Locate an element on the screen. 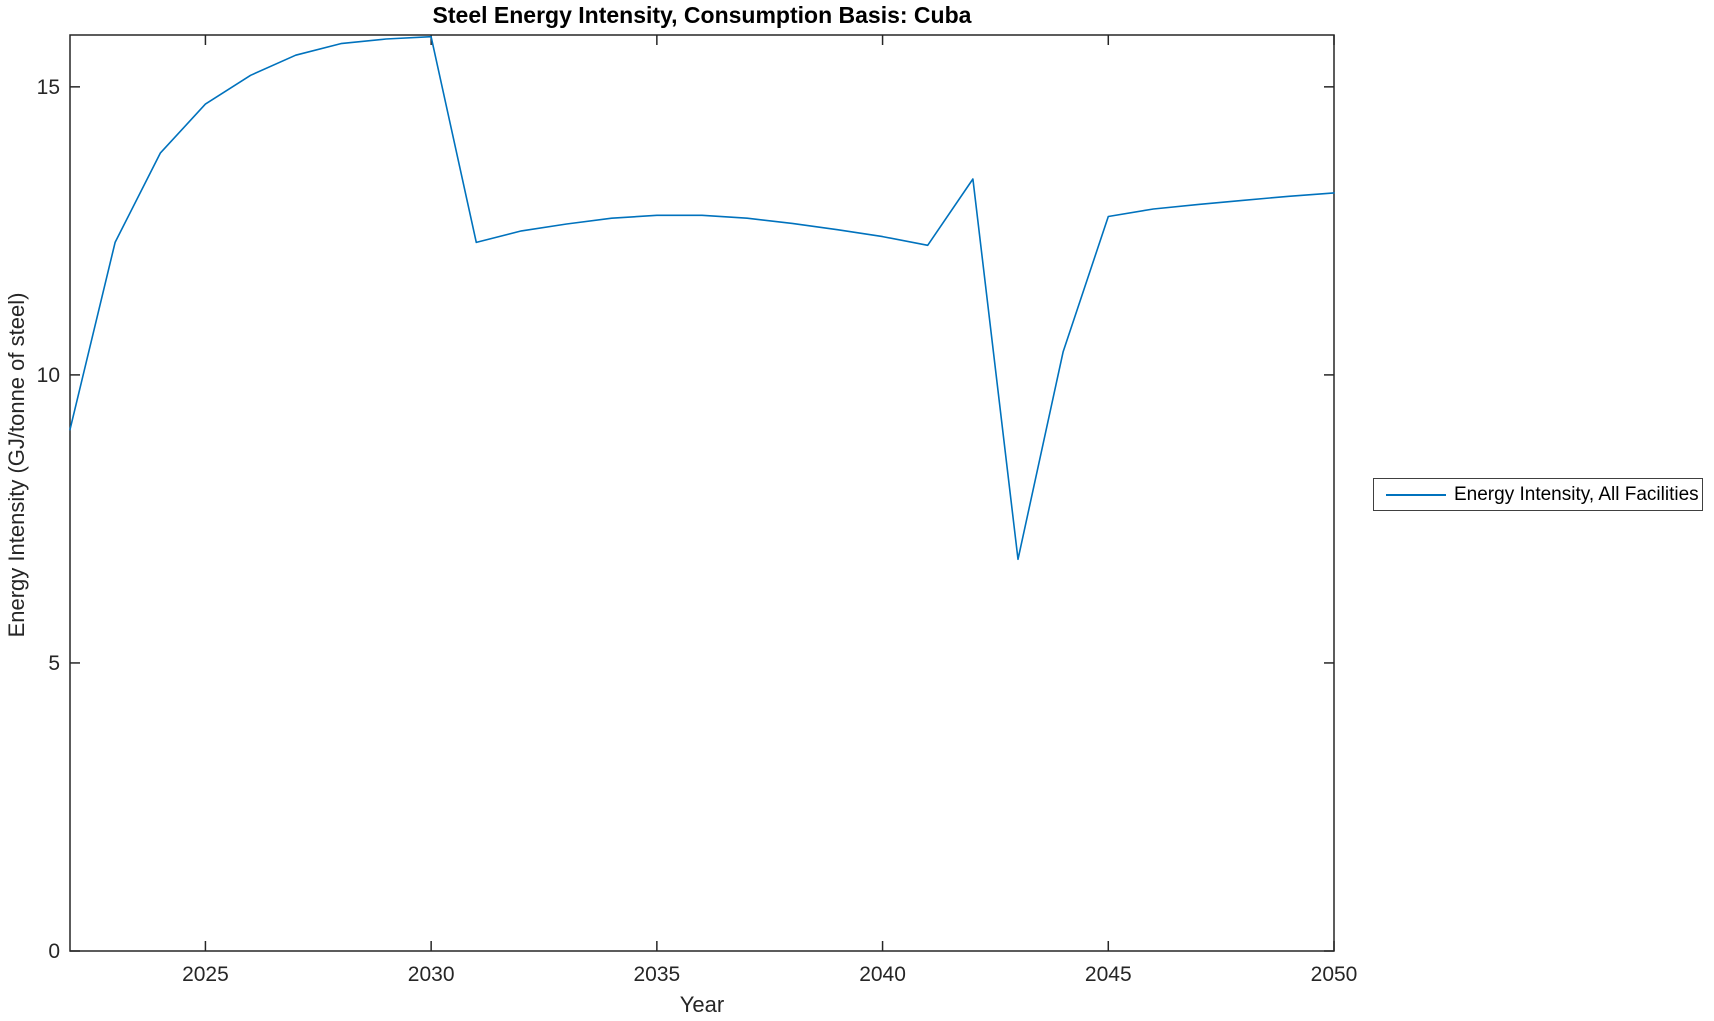 The height and width of the screenshot is (1021, 1714). x-tick-label: 2045 is located at coordinates (1108, 974).